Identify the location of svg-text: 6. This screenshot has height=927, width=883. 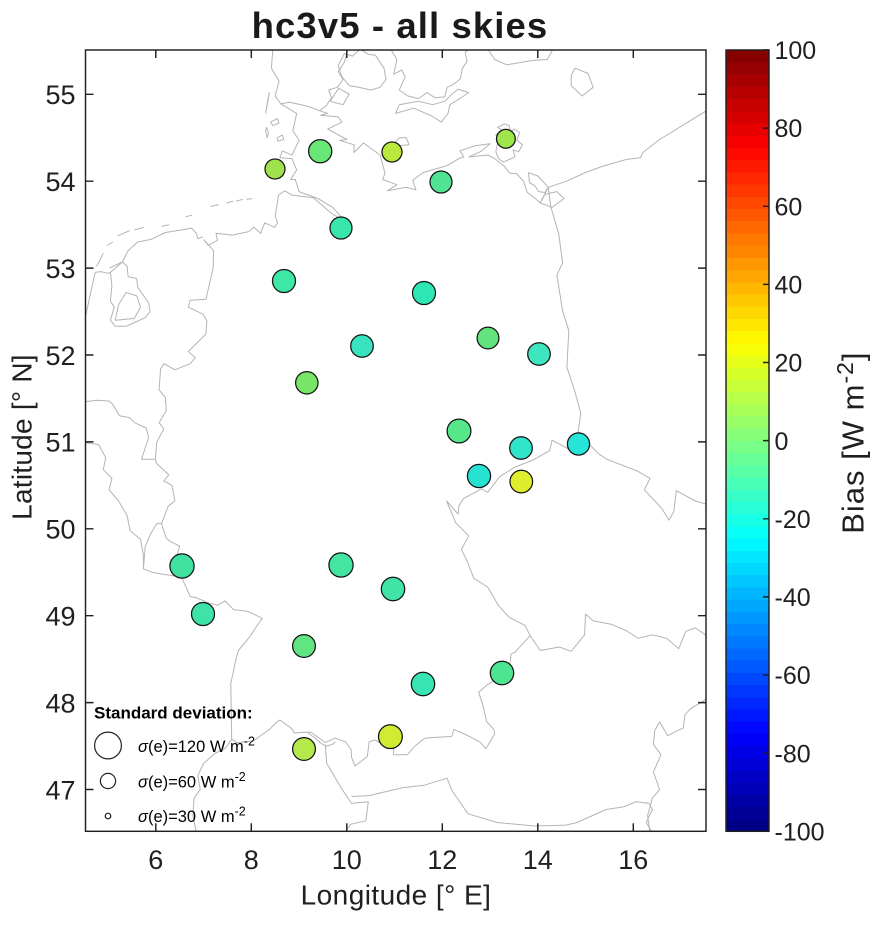
(155, 860).